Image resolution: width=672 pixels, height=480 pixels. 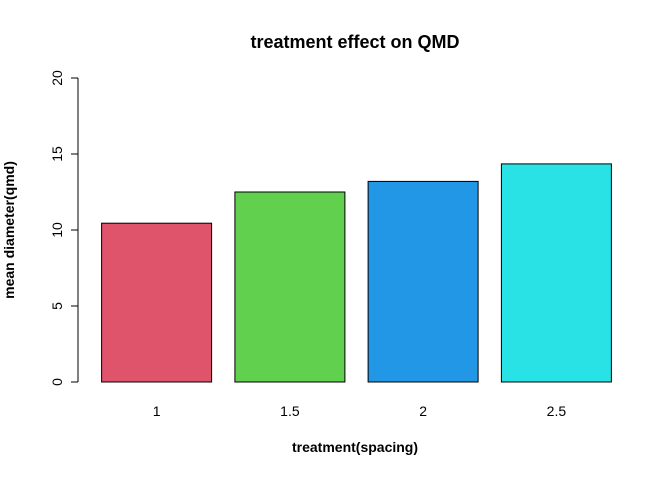 What do you see at coordinates (9, 230) in the screenshot?
I see `y-axis-label: mean diameter(qmd)` at bounding box center [9, 230].